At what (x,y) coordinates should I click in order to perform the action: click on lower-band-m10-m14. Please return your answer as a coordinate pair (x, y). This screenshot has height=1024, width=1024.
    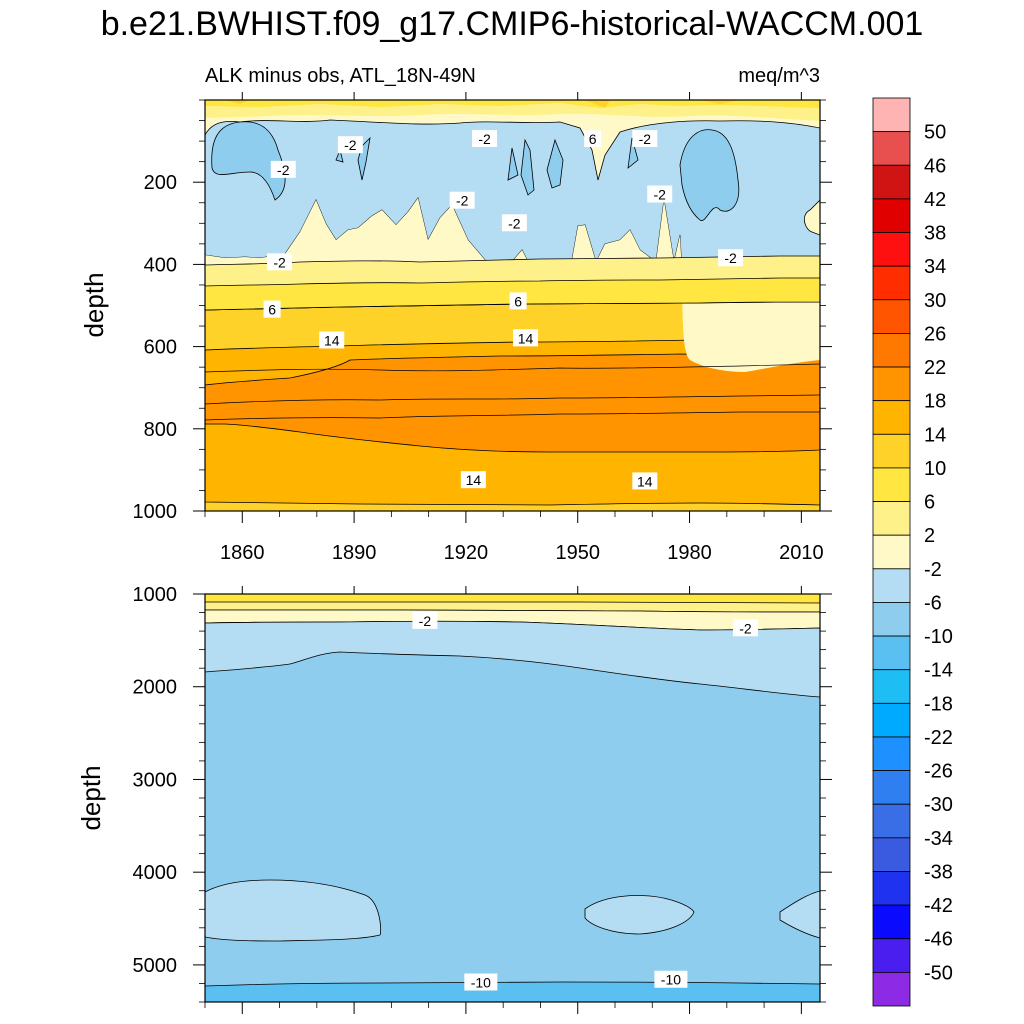
    Looking at the image, I should click on (512, 991).